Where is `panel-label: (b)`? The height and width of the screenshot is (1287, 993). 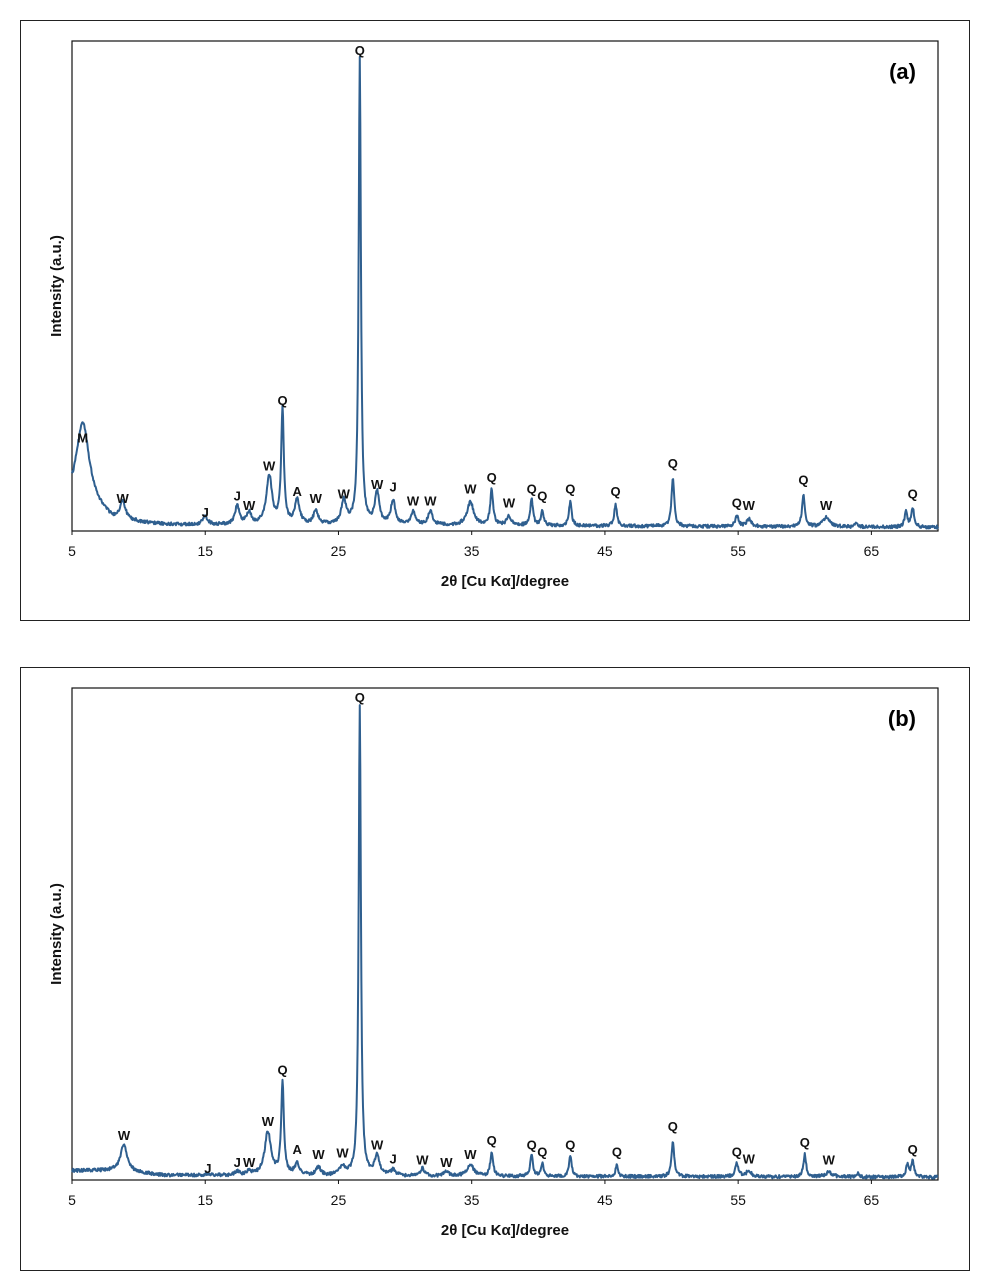
panel-label: (b) is located at coordinates (902, 718).